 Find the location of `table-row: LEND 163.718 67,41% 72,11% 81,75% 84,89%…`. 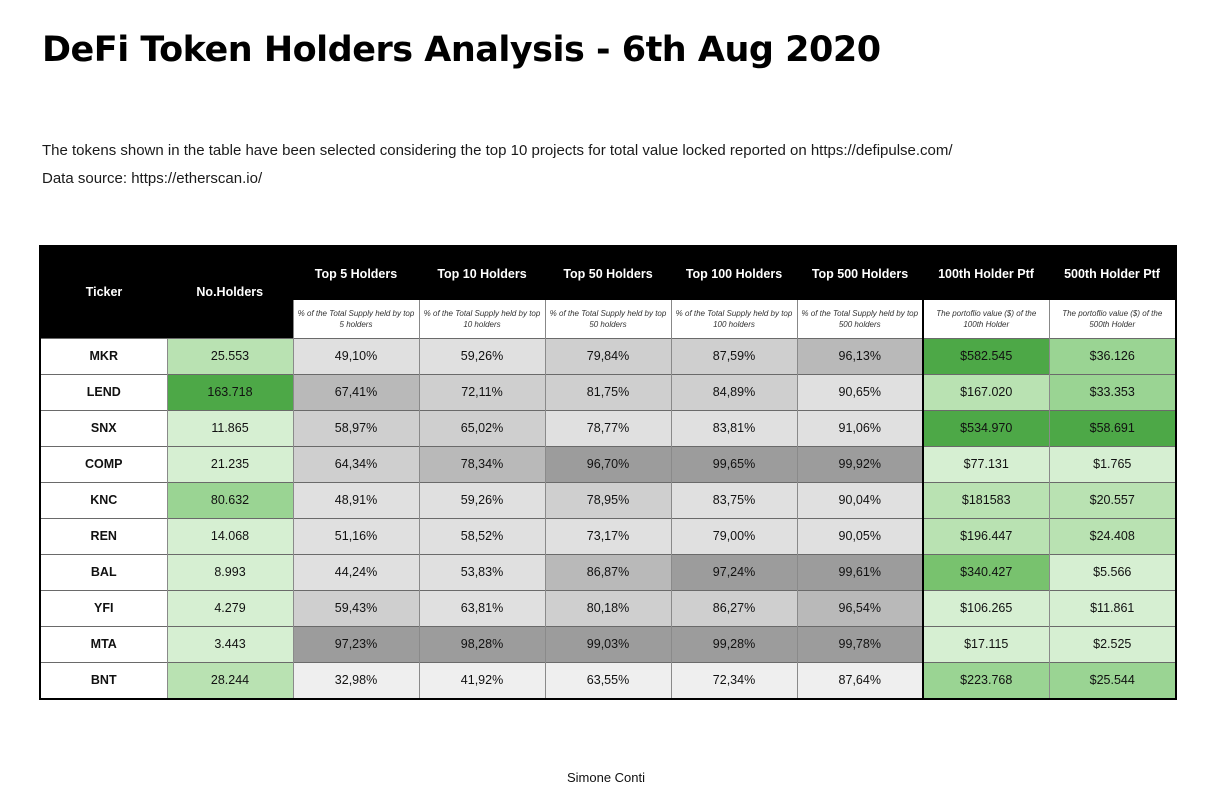

table-row: LEND 163.718 67,41% 72,11% 81,75% 84,89%… is located at coordinates (608, 391).